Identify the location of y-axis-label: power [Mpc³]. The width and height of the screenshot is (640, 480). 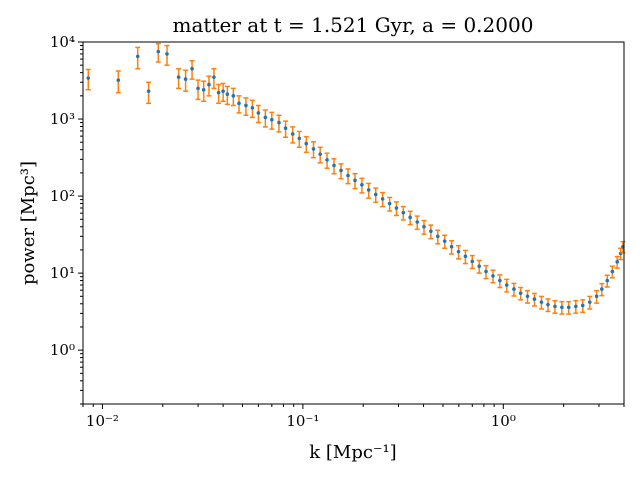
(28, 223).